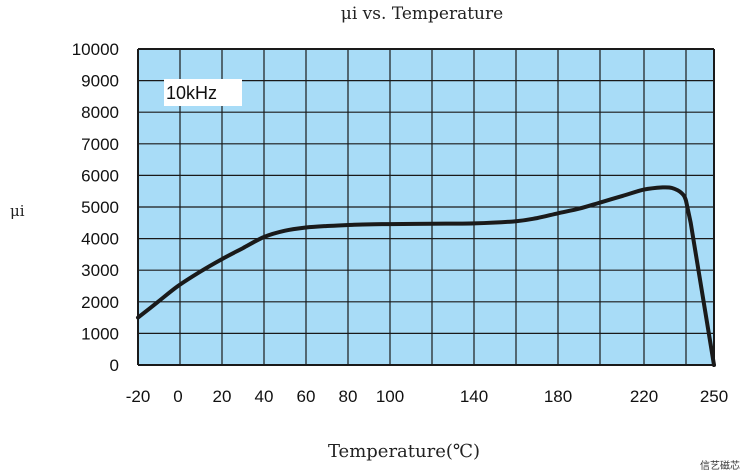 Image resolution: width=751 pixels, height=475 pixels. Describe the element at coordinates (306, 396) in the screenshot. I see `x-tick-label: 60` at that location.